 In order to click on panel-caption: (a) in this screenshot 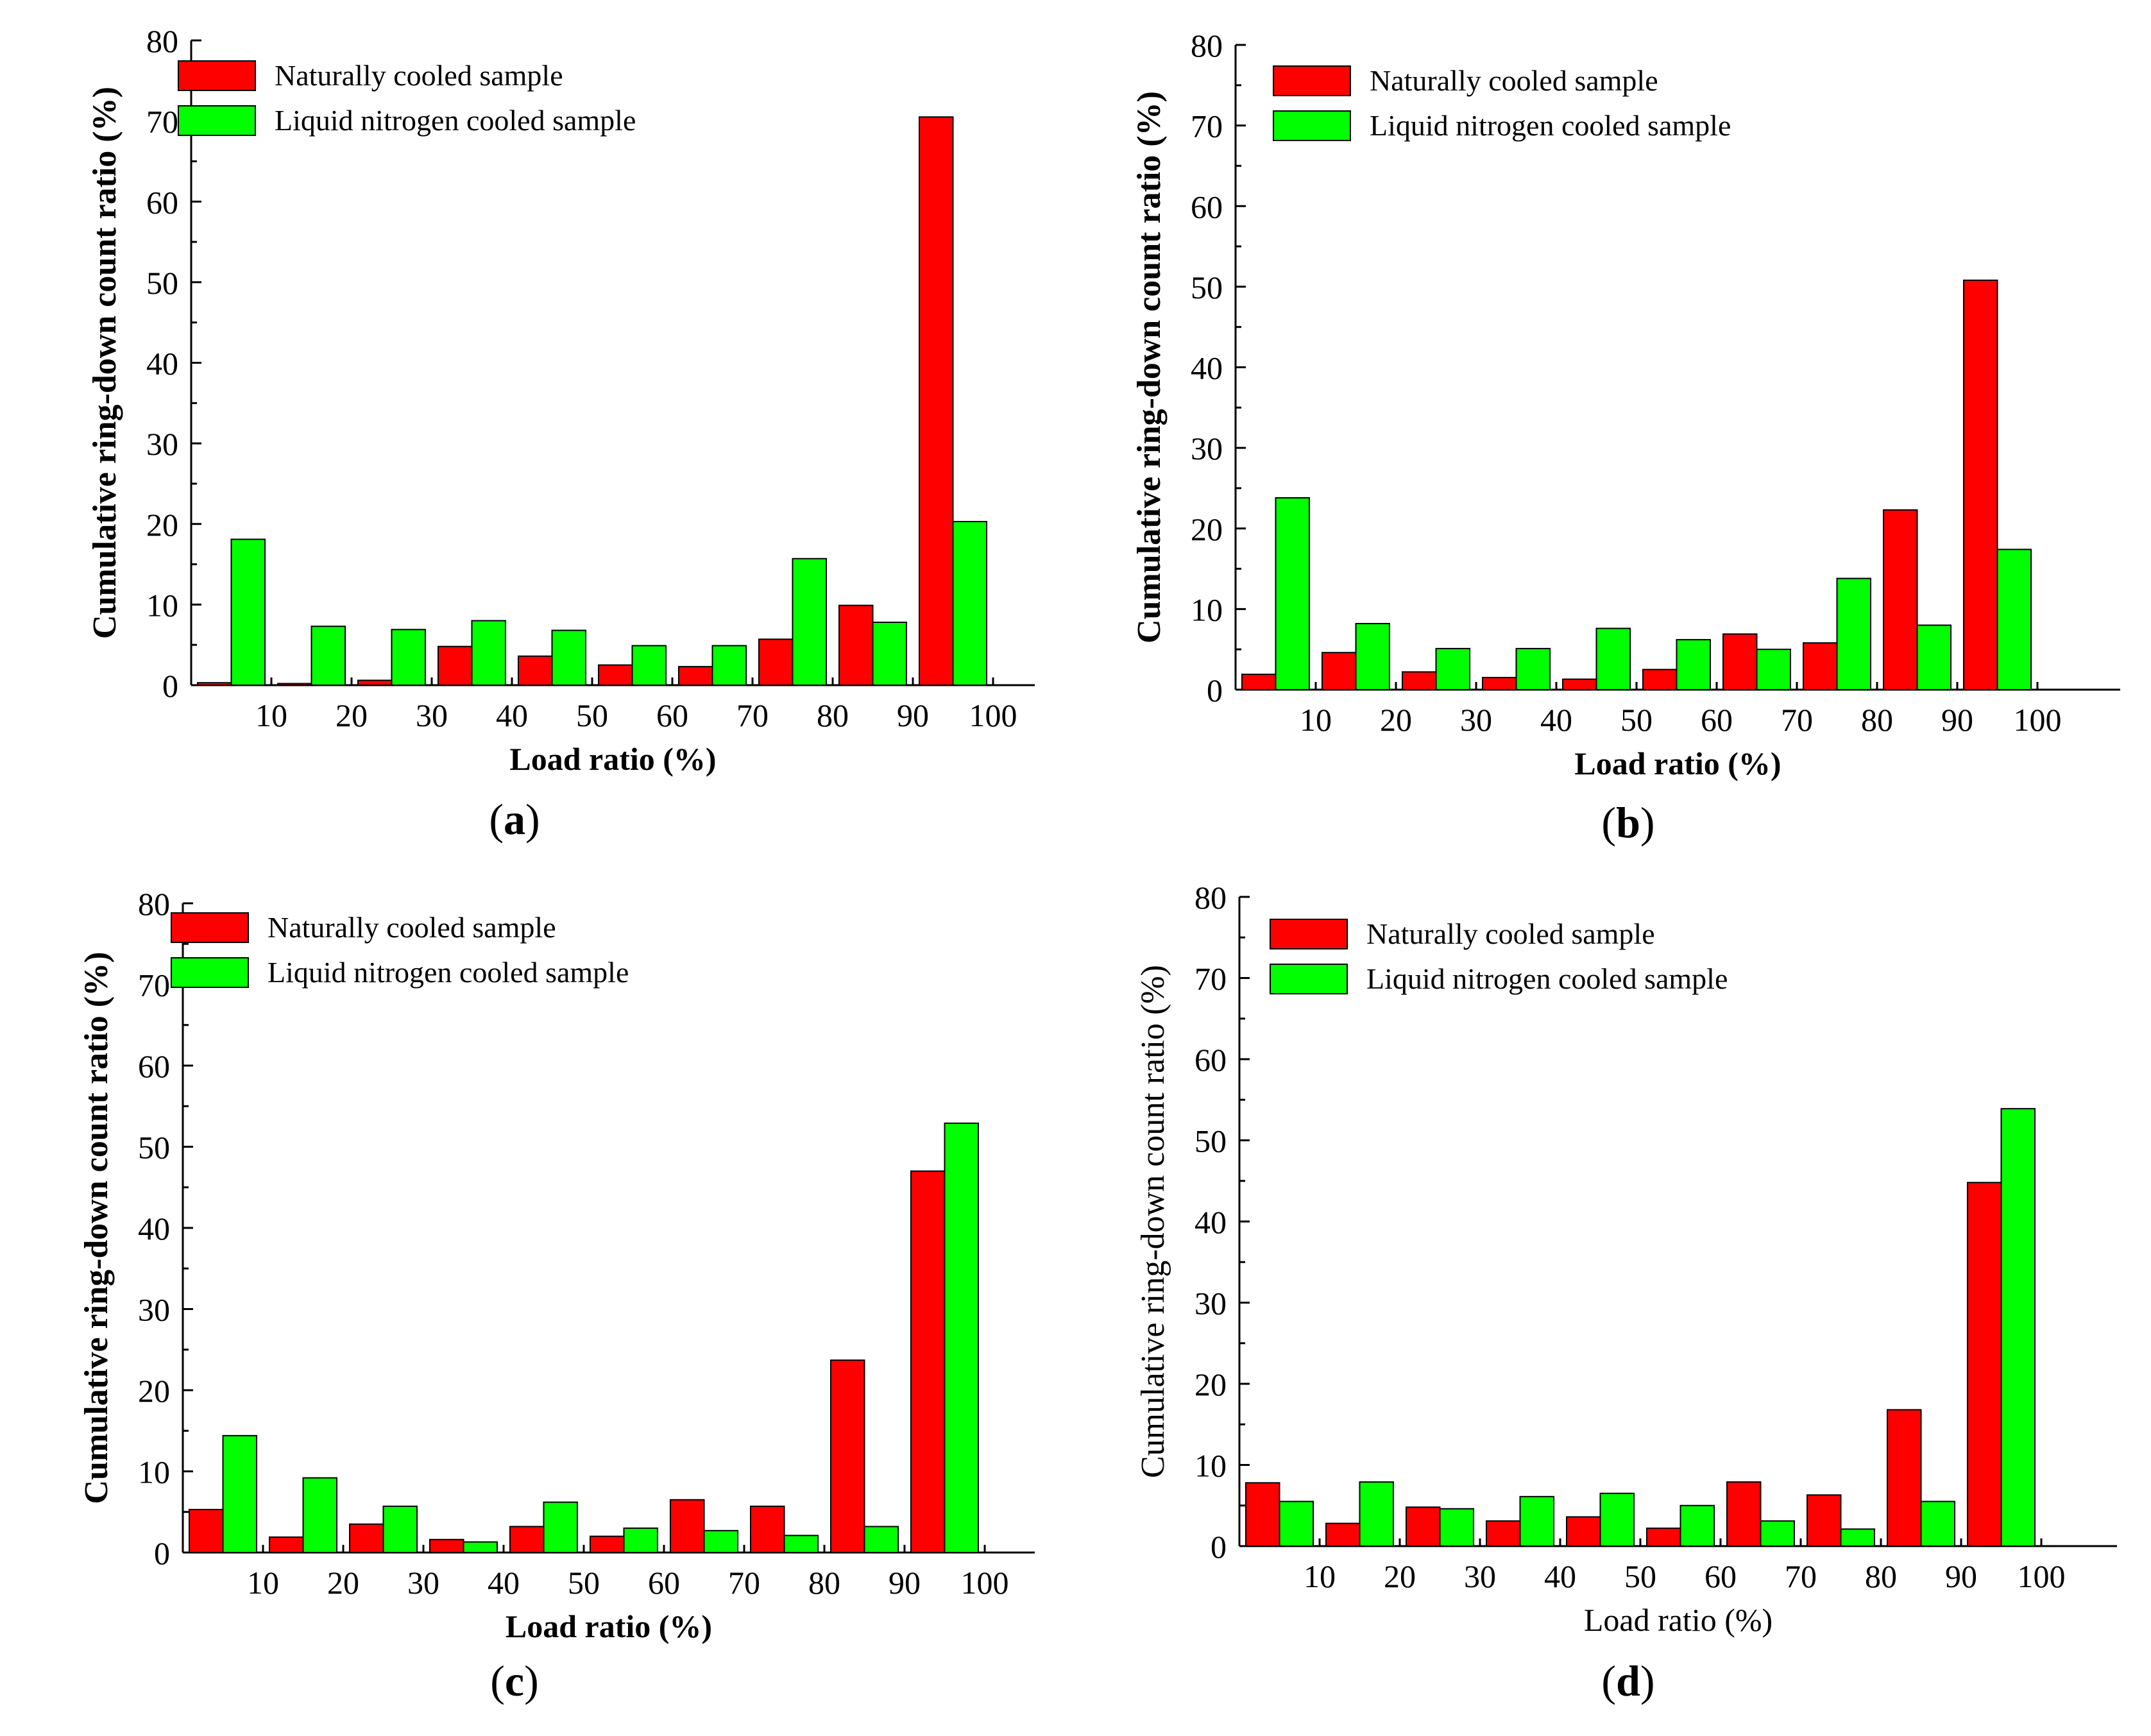, I will do `click(514, 819)`.